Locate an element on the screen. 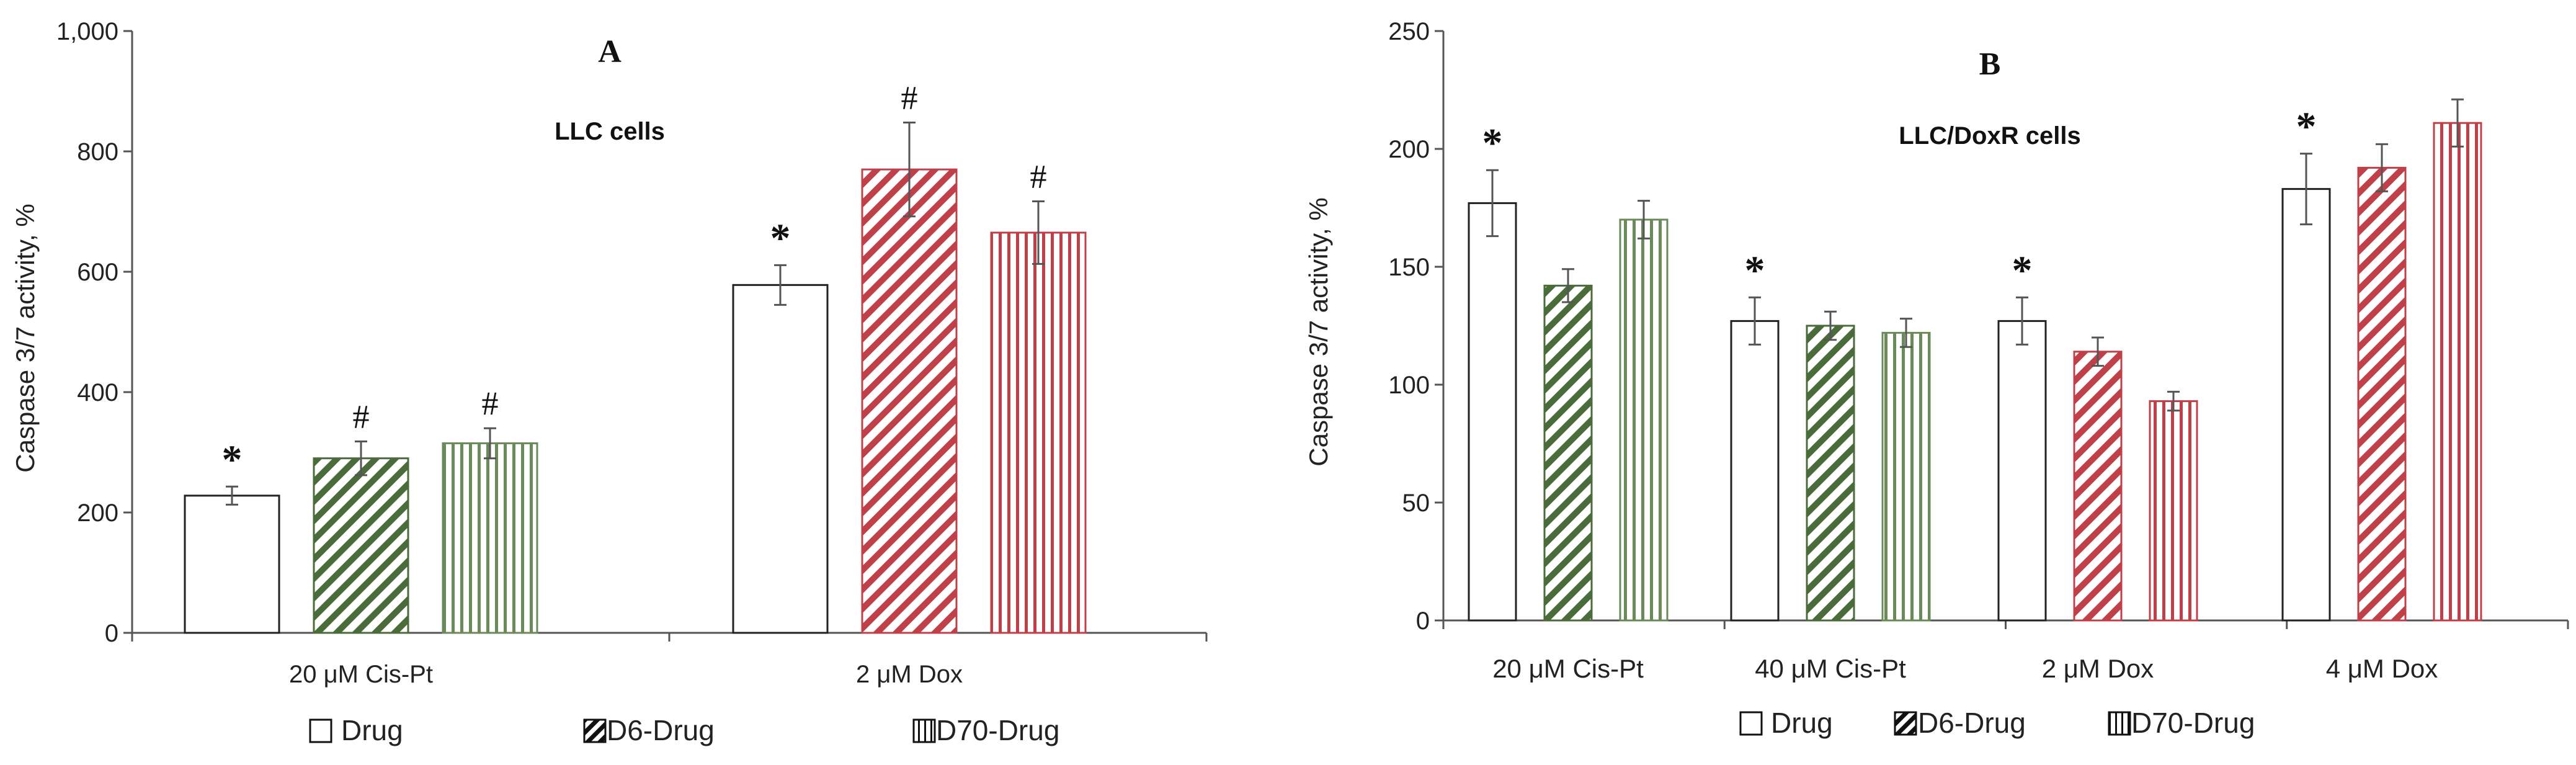 Image resolution: width=2576 pixels, height=765 pixels. y-tick-label: 100 is located at coordinates (1409, 386).